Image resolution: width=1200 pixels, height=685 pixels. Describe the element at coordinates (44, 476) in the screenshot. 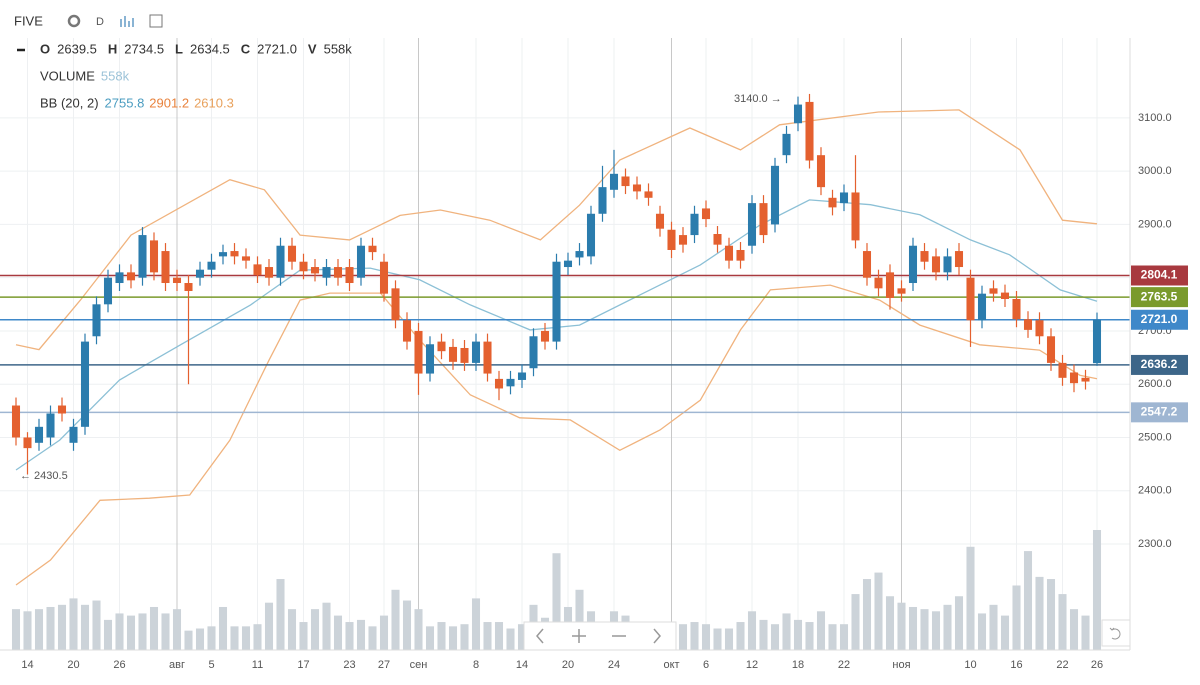

I see `low-annotation: ← 2430.5` at that location.